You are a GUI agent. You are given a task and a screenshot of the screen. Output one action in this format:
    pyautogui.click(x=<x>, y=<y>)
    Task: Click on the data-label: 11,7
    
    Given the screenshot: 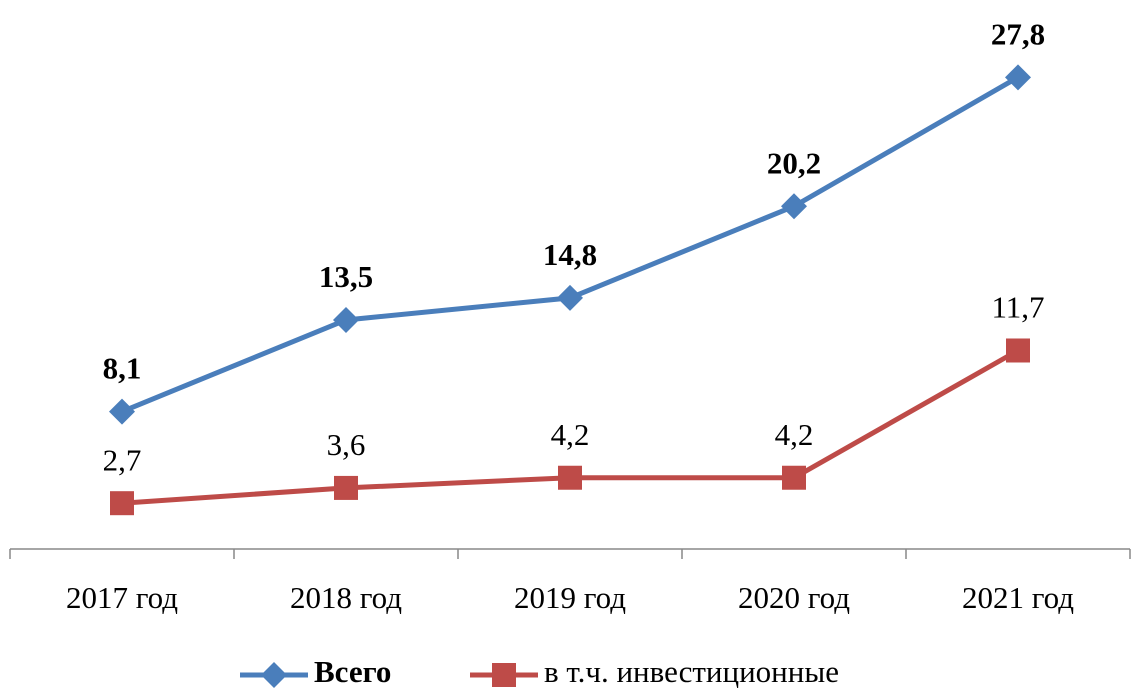 What is the action you would take?
    pyautogui.click(x=1017, y=307)
    